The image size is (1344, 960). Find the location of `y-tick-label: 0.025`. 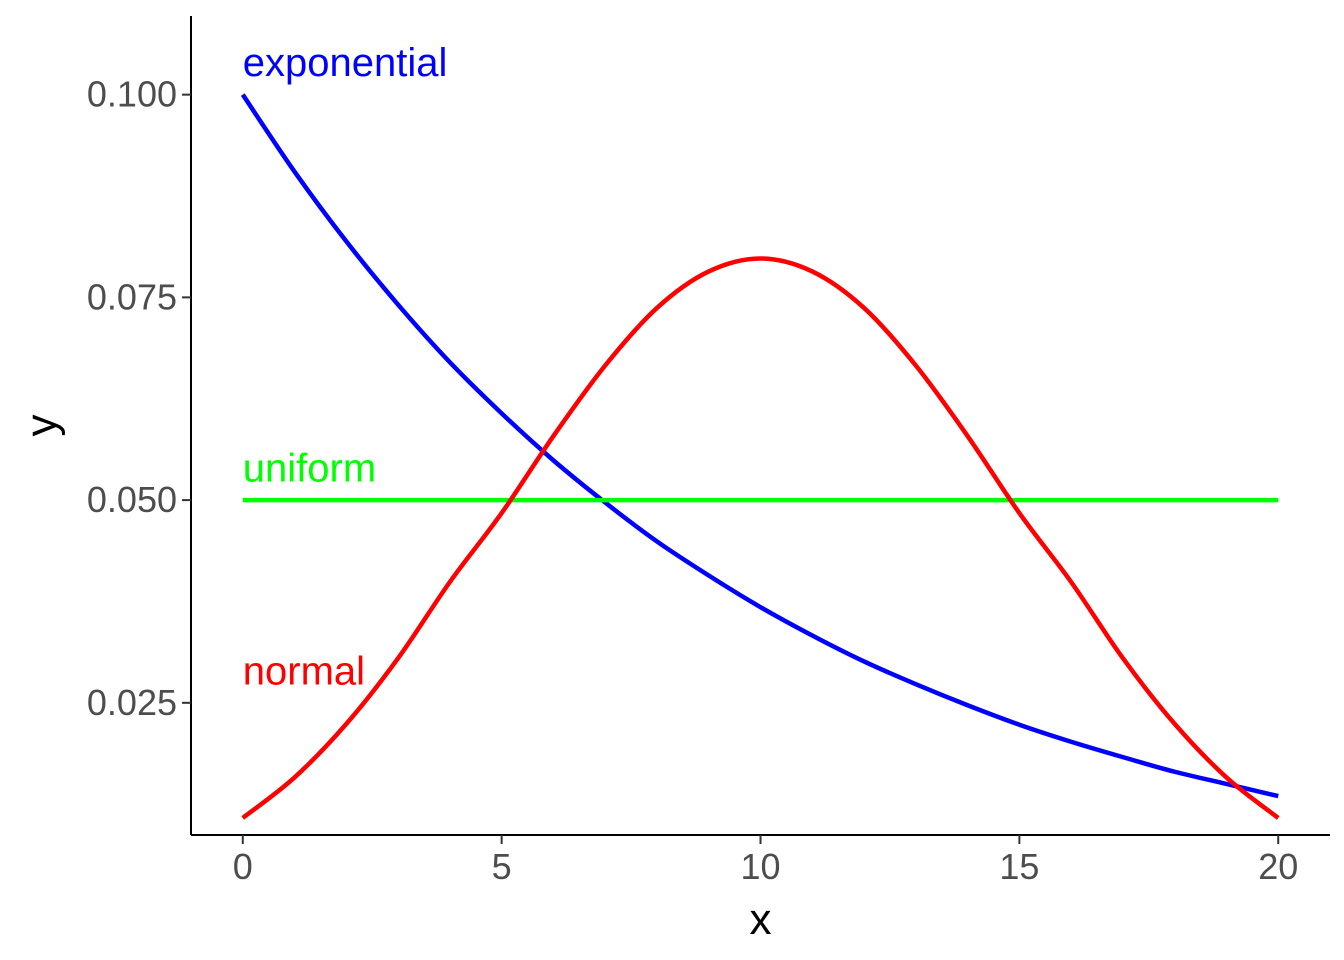

y-tick-label: 0.025 is located at coordinates (132, 702).